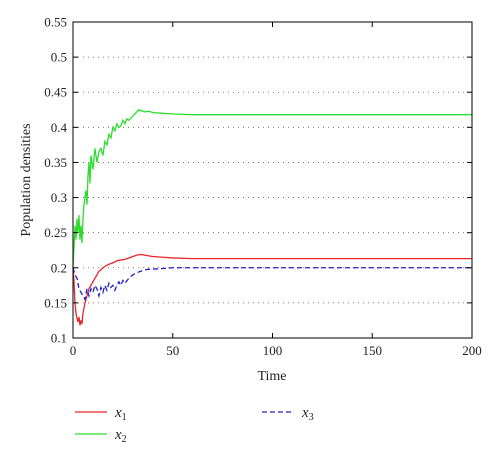  Describe the element at coordinates (59, 127) in the screenshot. I see `y-tick-label: 0.4` at that location.